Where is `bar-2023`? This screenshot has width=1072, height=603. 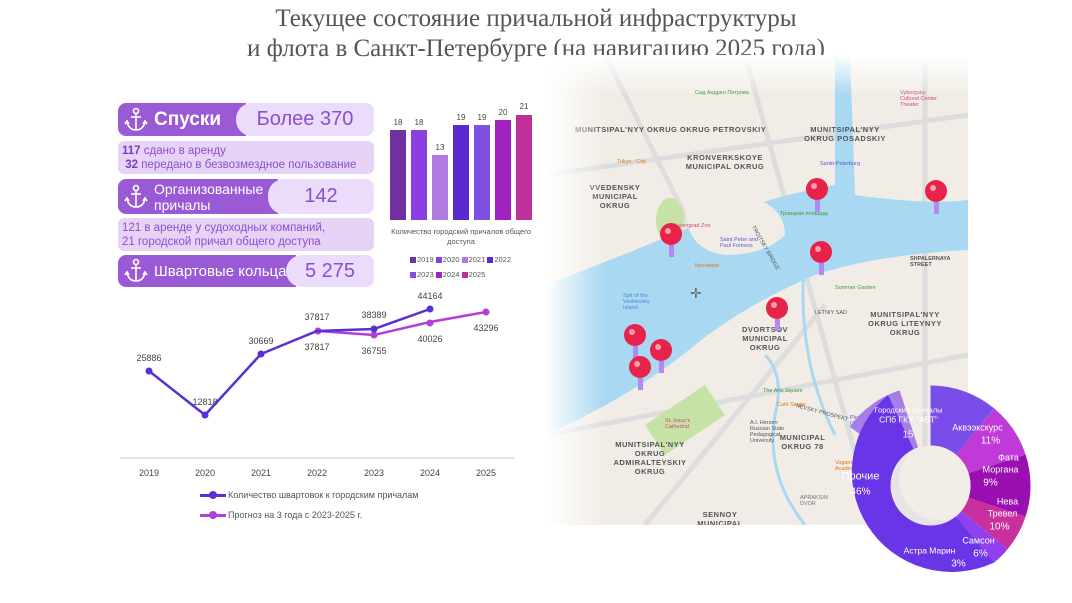 bar-2023 is located at coordinates (482, 172).